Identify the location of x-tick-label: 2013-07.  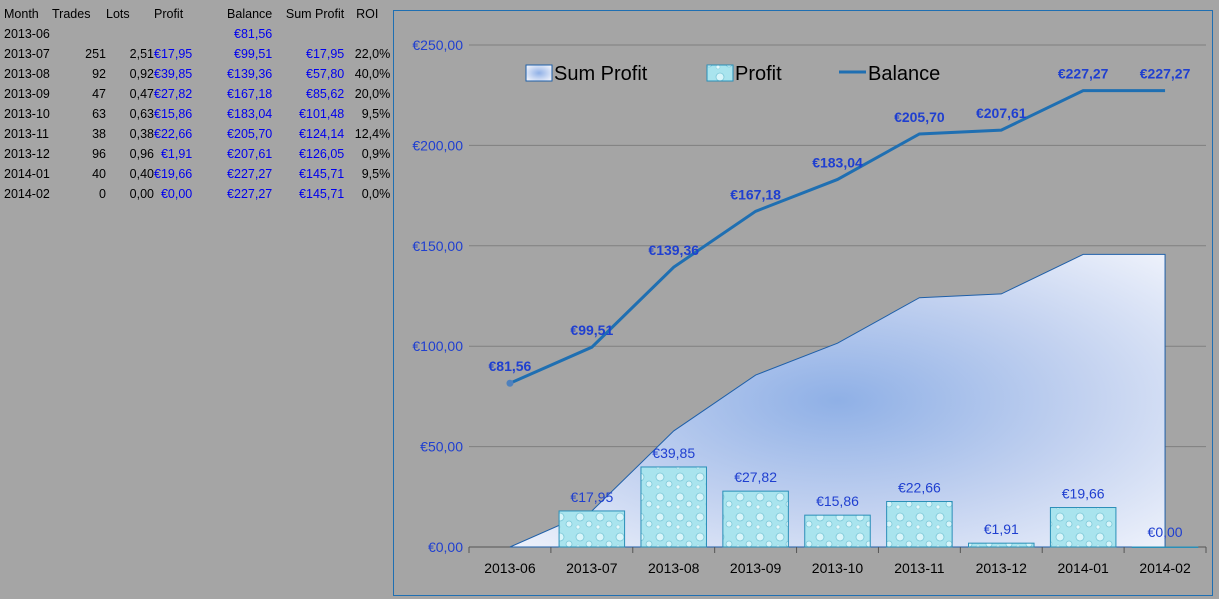
(592, 568).